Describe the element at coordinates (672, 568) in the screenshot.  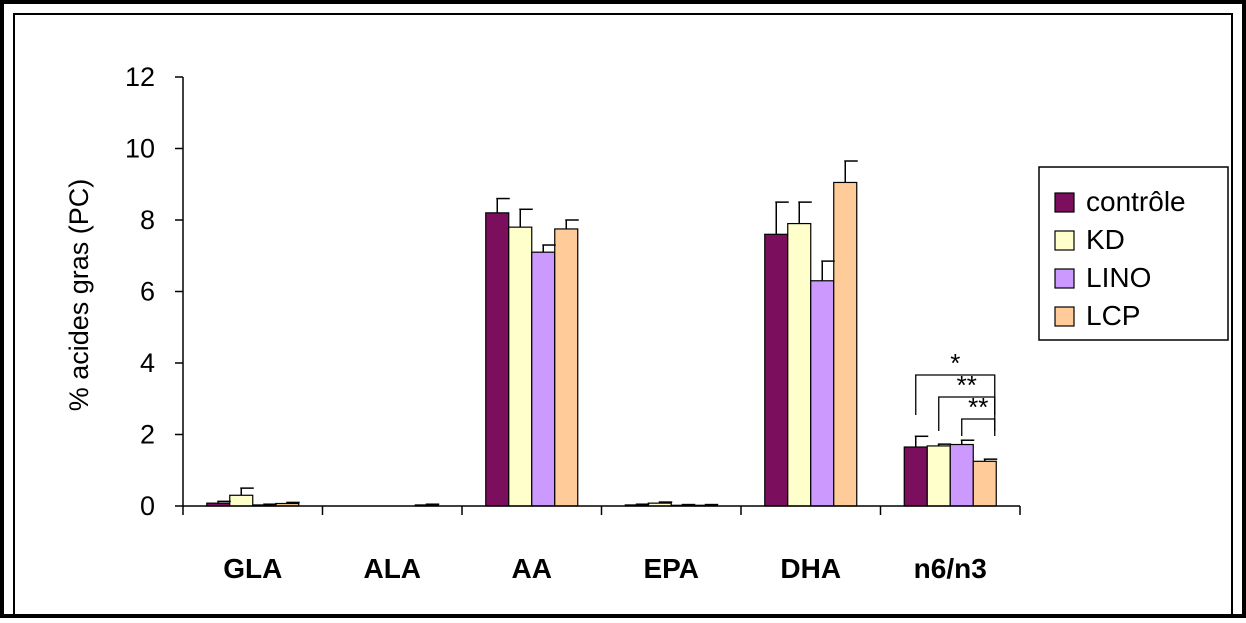
I see `x-category-label: EPA` at that location.